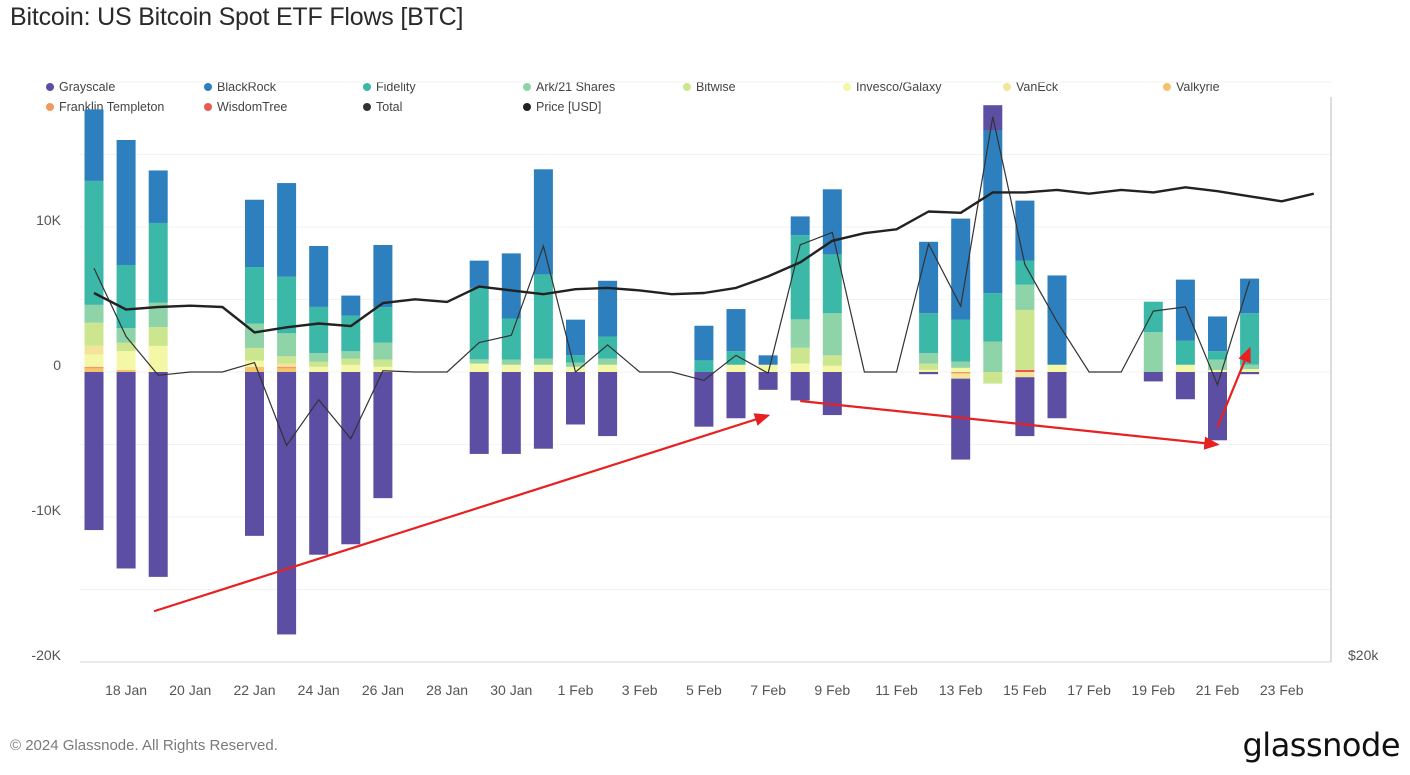  I want to click on x-tick-label: 23 Feb, so click(1282, 690).